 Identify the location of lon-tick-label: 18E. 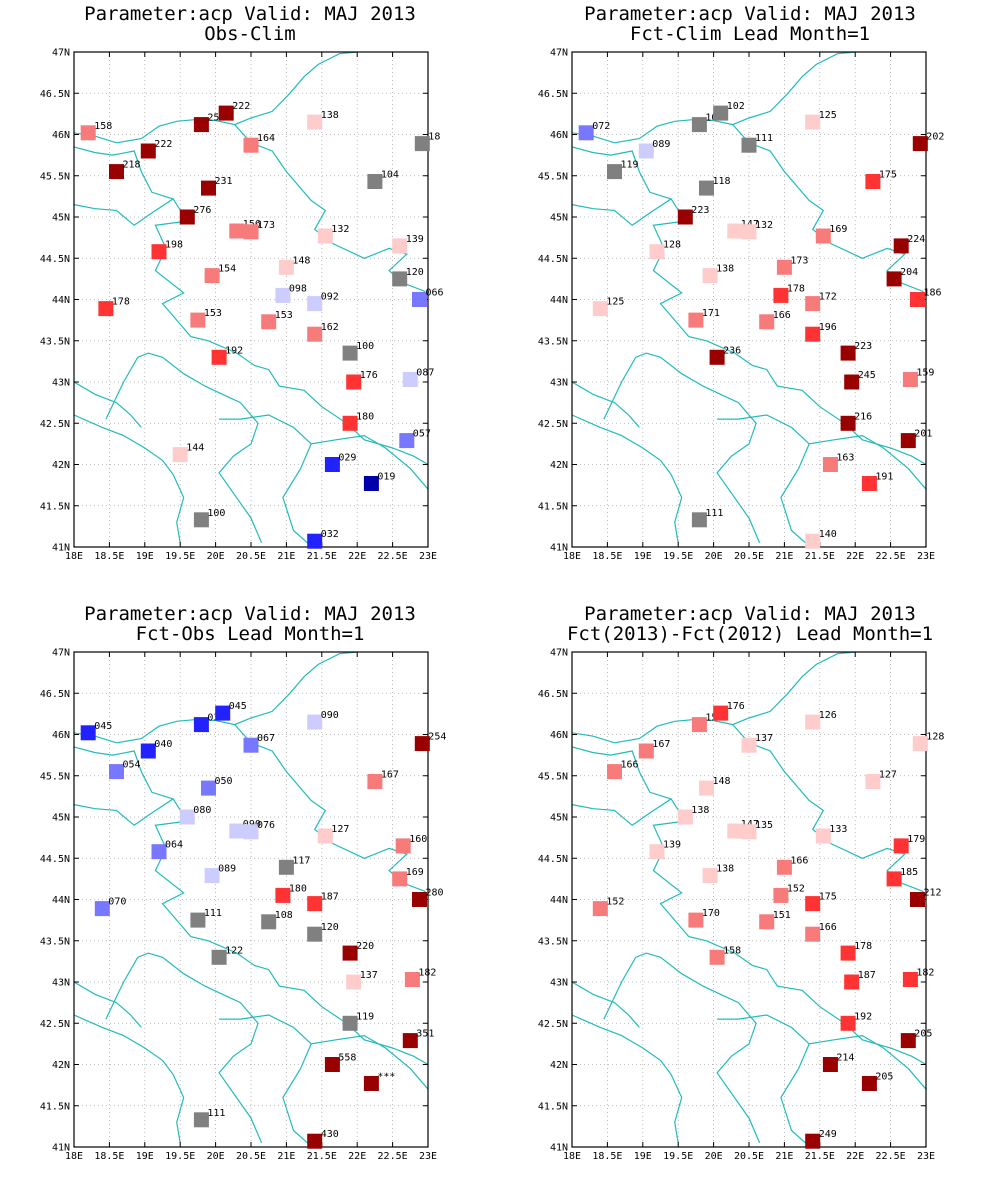
(572, 556).